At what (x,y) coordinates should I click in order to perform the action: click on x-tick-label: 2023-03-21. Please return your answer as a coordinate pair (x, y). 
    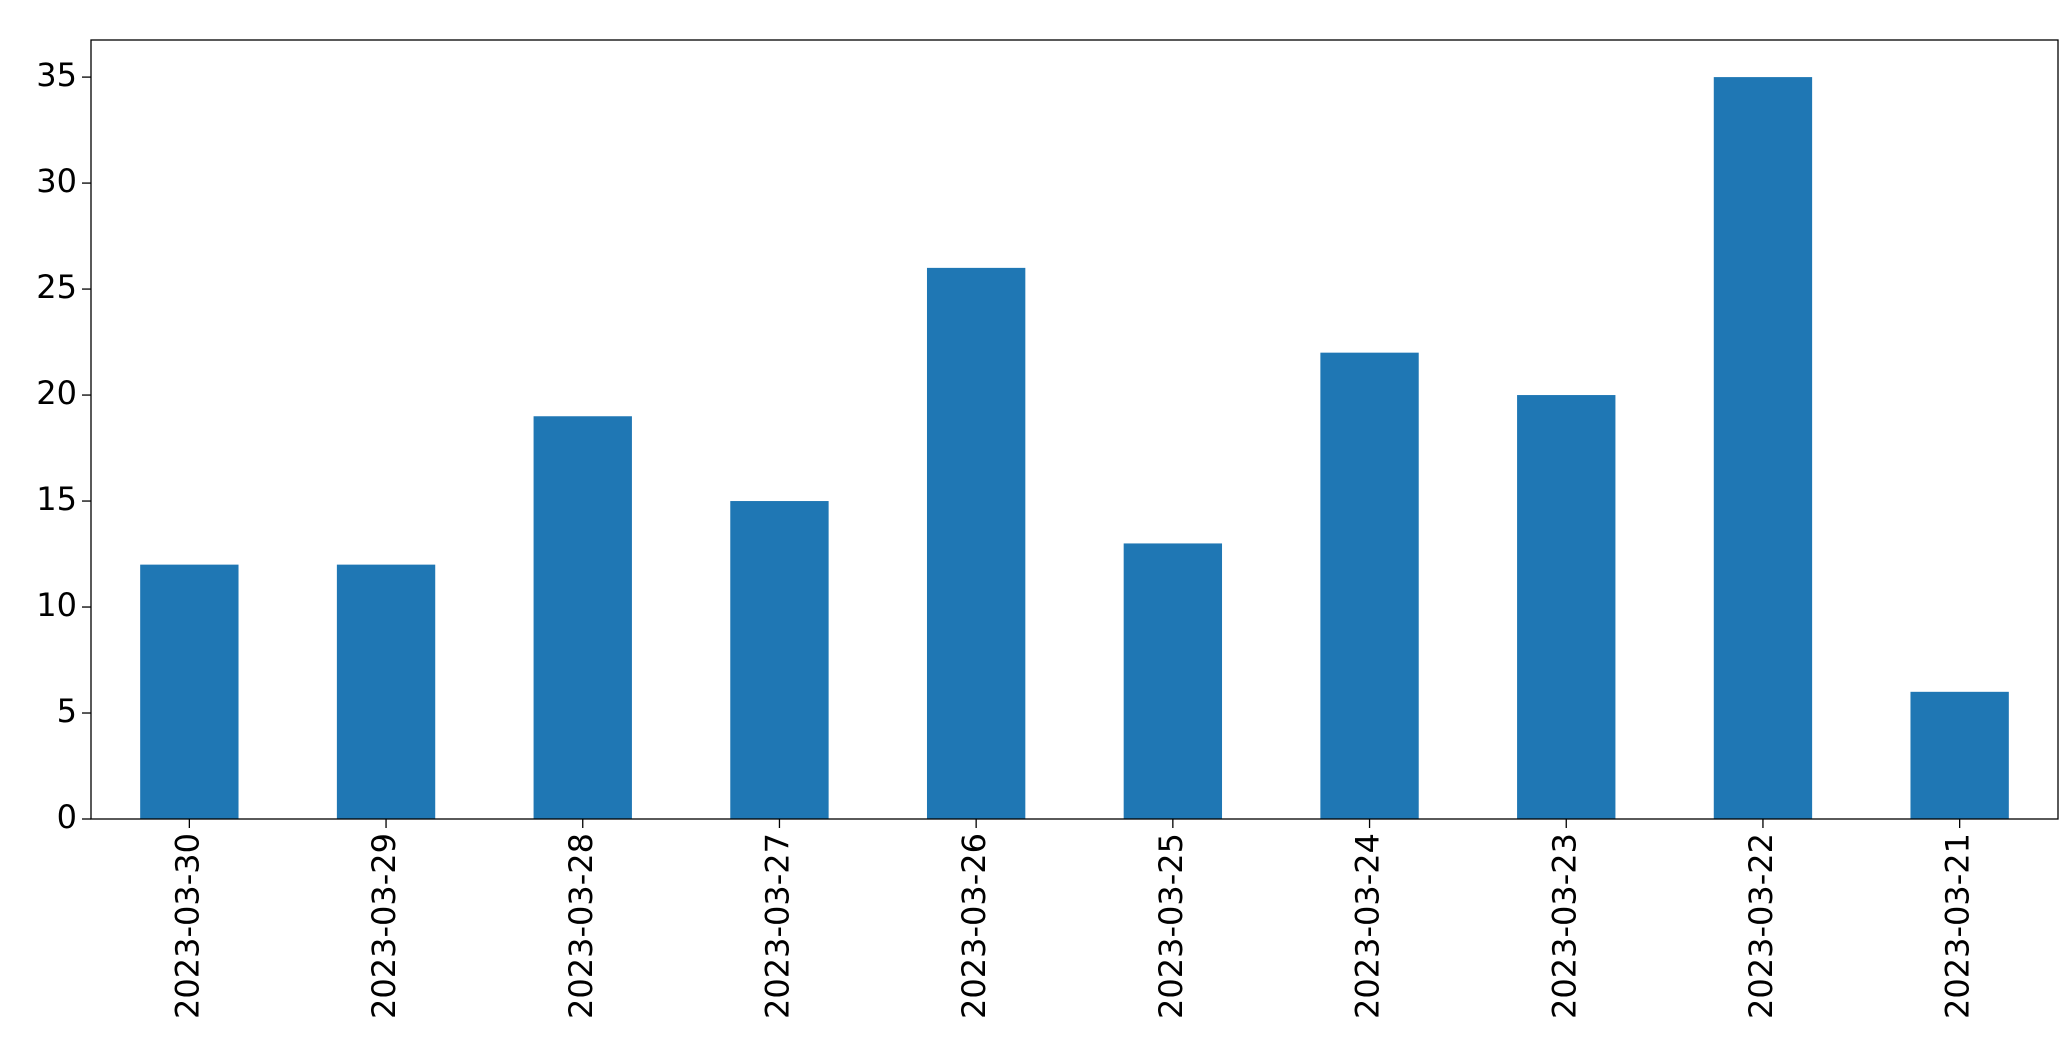
    Looking at the image, I should click on (1958, 926).